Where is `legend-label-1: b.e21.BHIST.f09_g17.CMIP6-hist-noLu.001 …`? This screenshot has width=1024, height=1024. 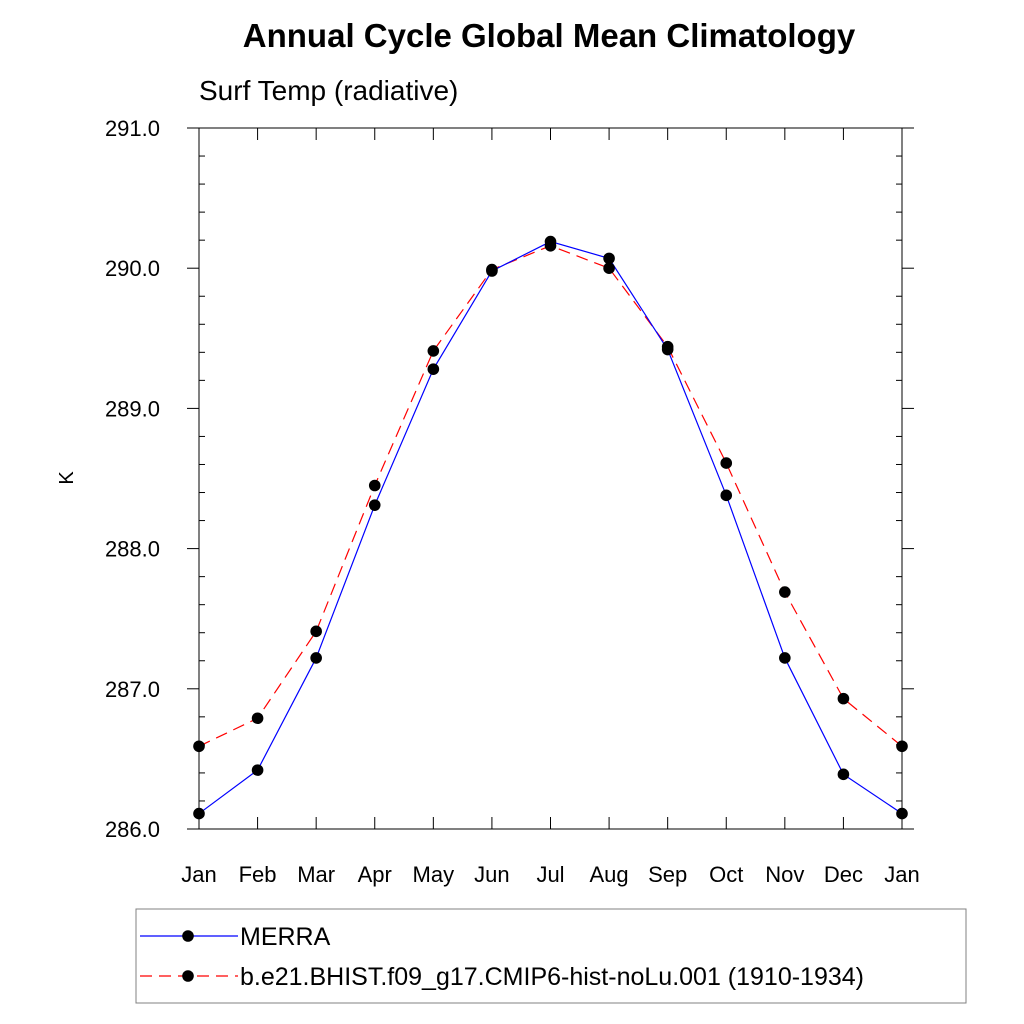
legend-label-1: b.e21.BHIST.f09_g17.CMIP6-hist-noLu.001 … is located at coordinates (552, 977).